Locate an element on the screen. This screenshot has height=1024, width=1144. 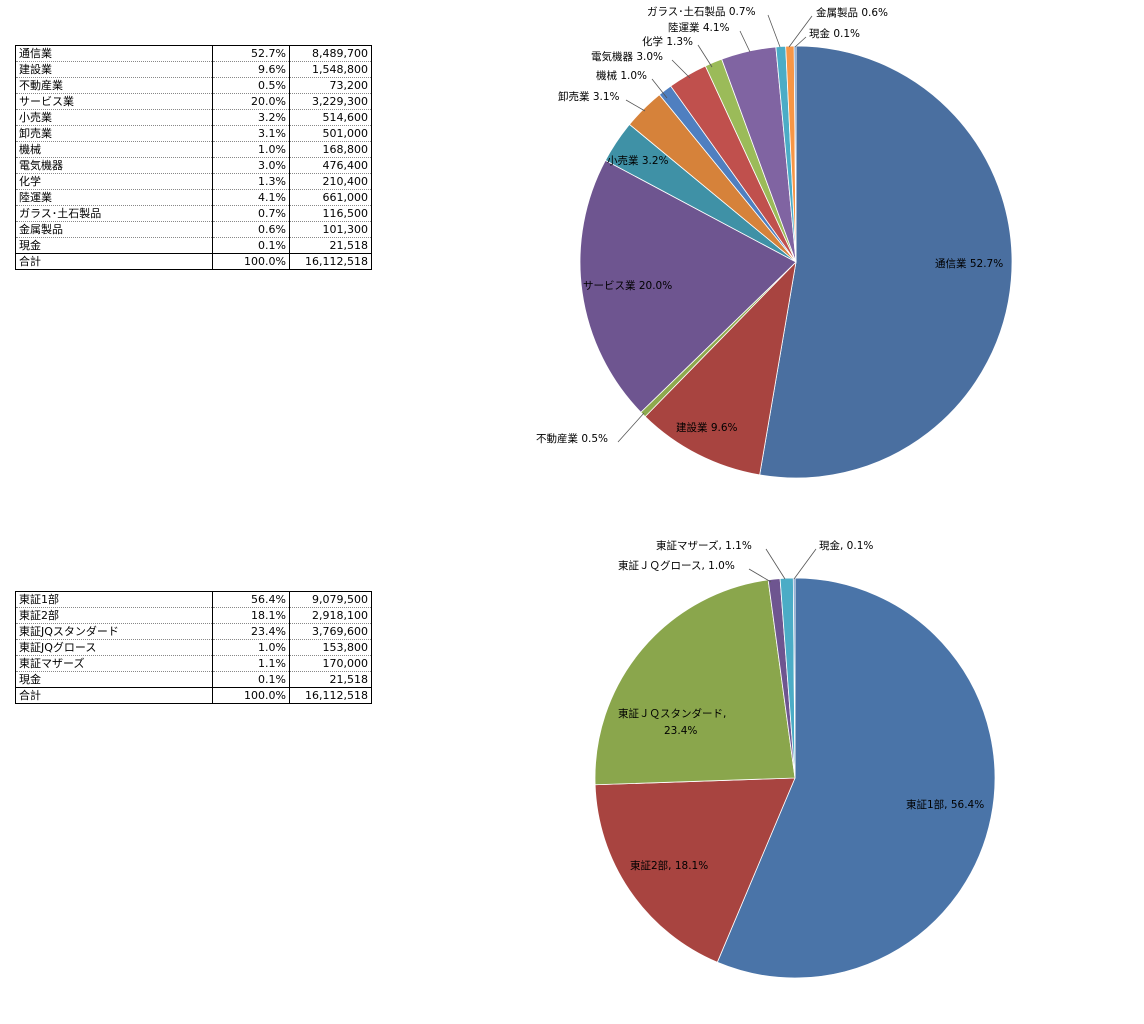
data-label: 化学 1.3% is located at coordinates (667, 41).